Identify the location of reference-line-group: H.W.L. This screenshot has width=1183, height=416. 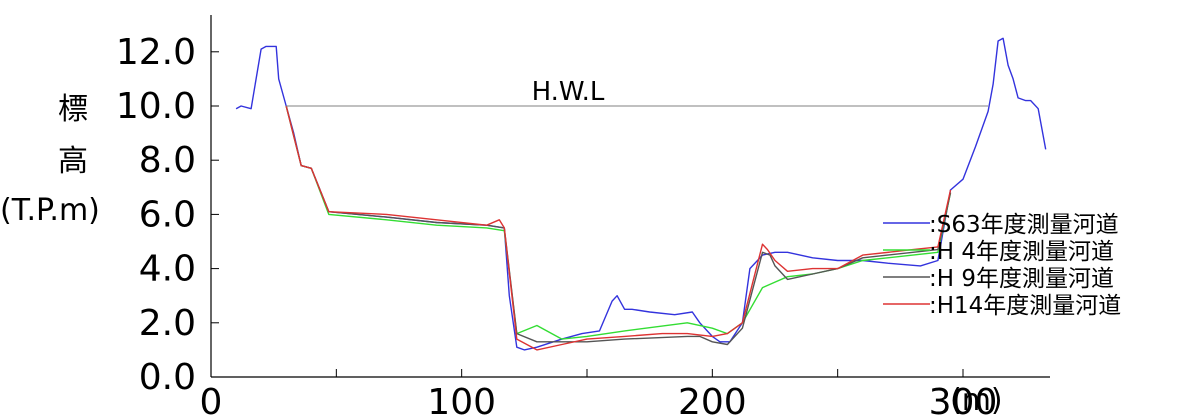
(637, 92).